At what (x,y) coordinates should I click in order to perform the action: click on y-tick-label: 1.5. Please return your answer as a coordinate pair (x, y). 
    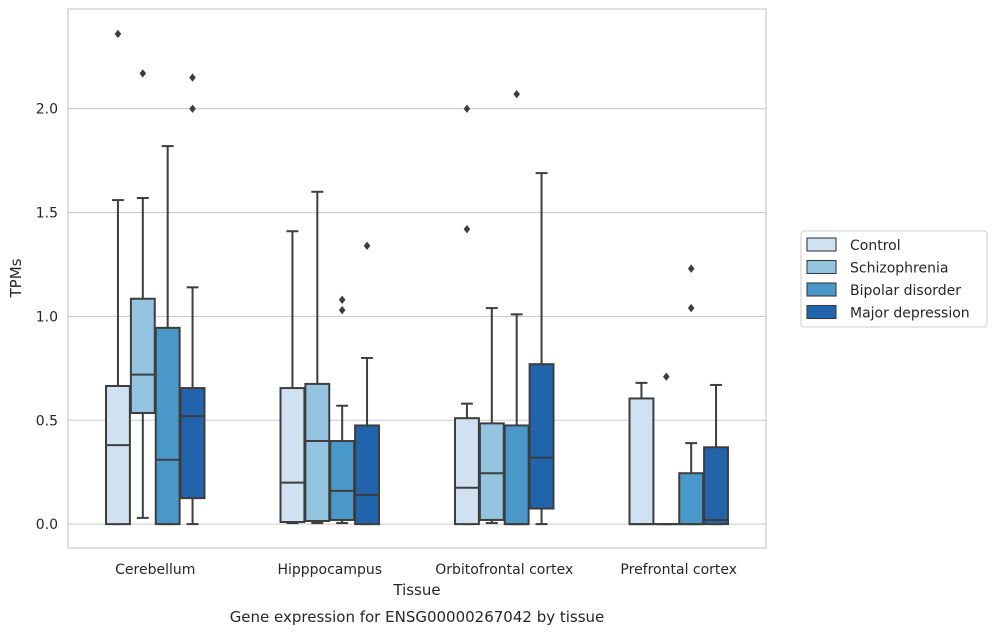
    Looking at the image, I should click on (47, 214).